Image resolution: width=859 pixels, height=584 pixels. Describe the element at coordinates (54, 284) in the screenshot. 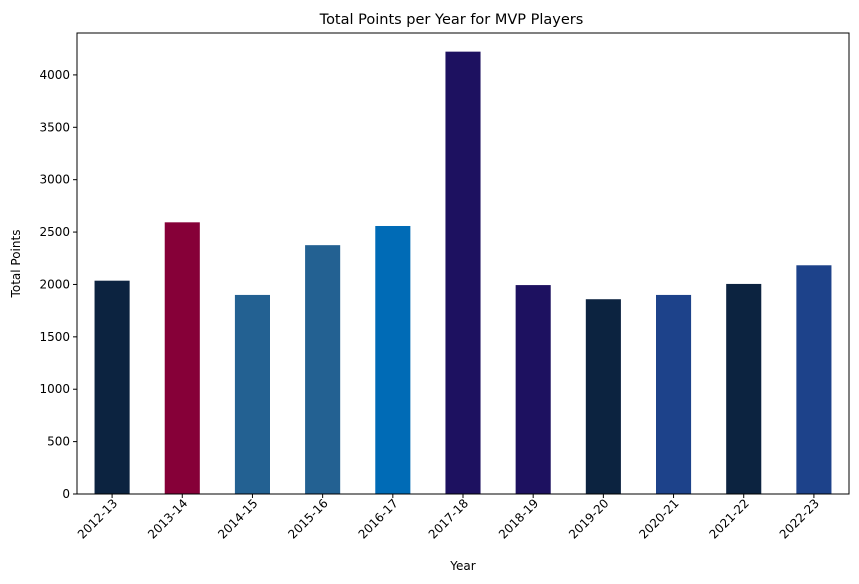

I see `y-tick-label: 2000` at that location.